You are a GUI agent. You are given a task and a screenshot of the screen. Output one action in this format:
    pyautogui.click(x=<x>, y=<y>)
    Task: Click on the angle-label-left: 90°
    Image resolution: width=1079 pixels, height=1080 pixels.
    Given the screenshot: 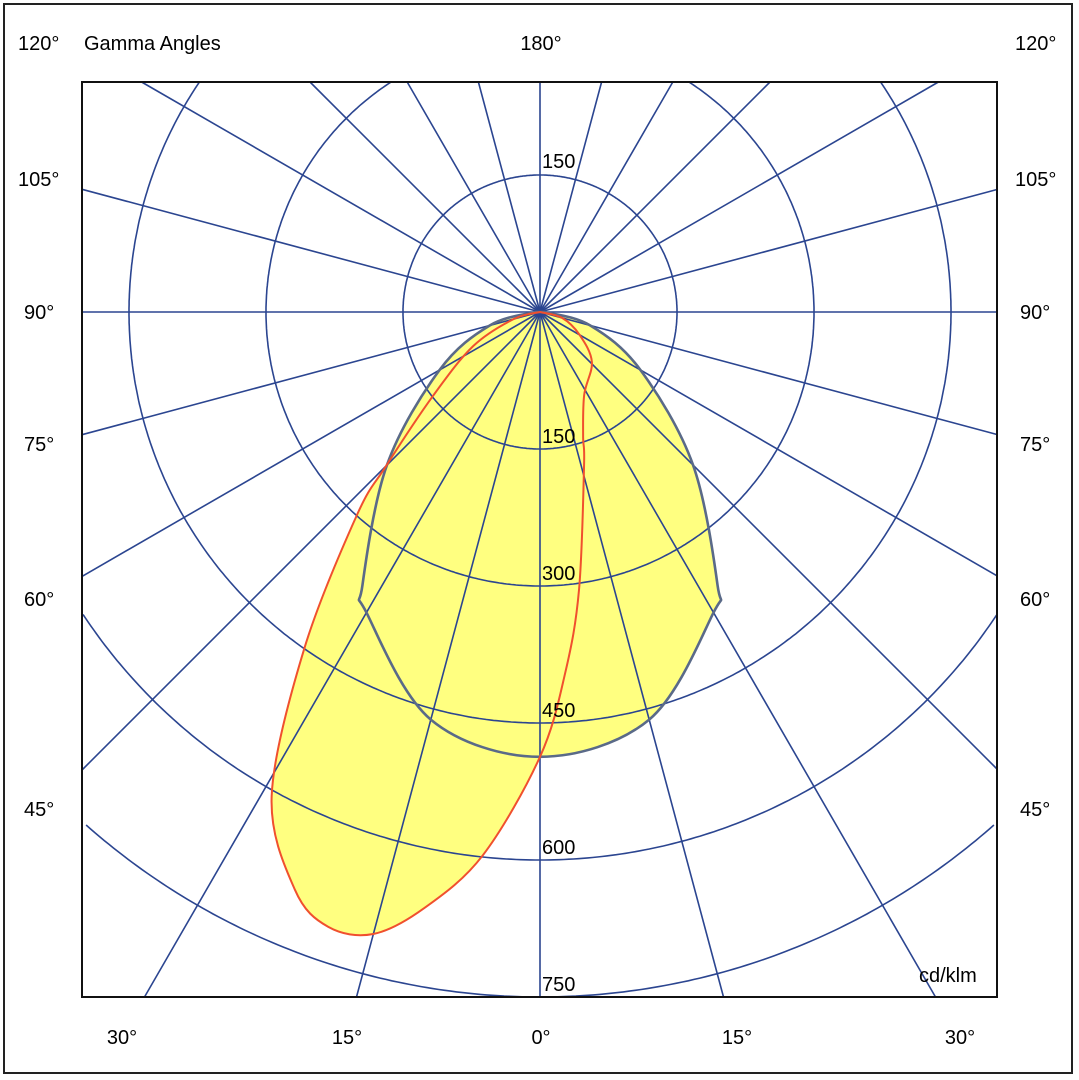 What is the action you would take?
    pyautogui.click(x=39, y=313)
    